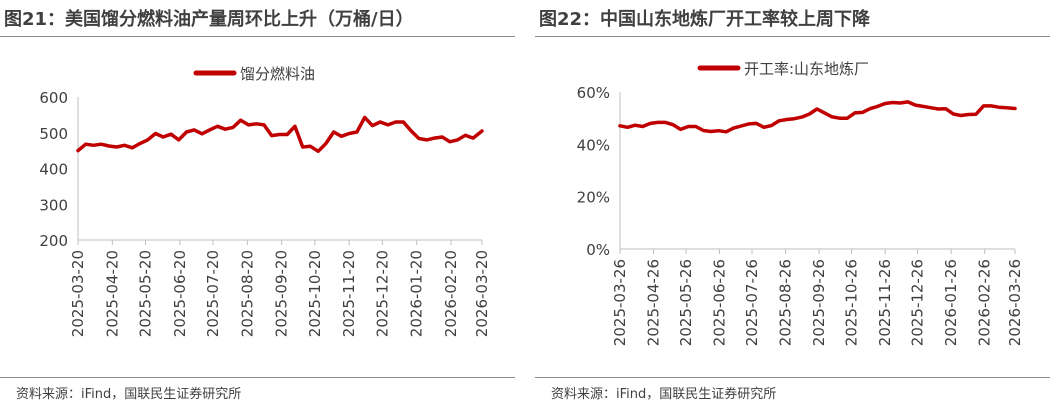 The image size is (1050, 405). Describe the element at coordinates (806, 69) in the screenshot. I see `legend-label: 开工率:山东地炼厂` at that location.